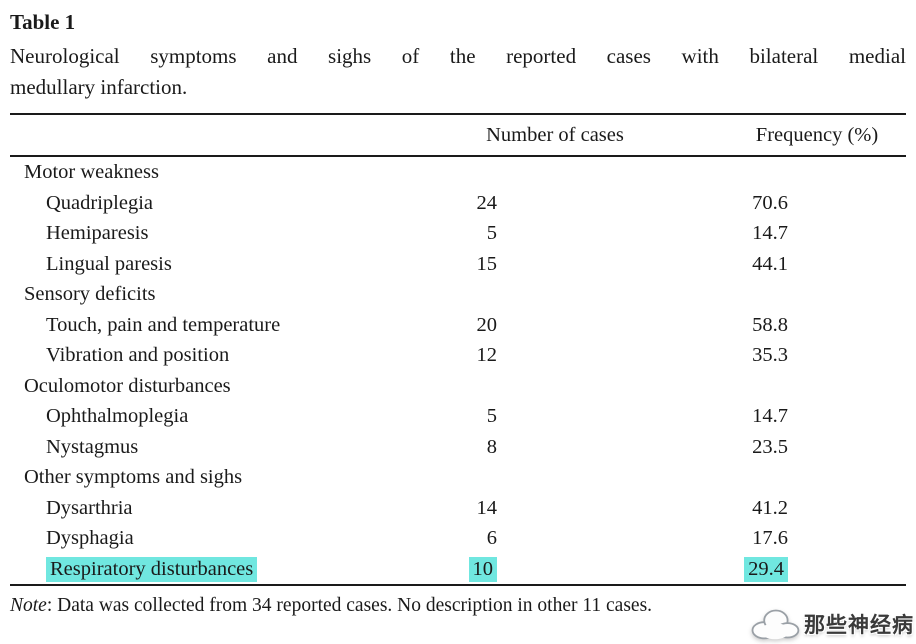  What do you see at coordinates (163, 324) in the screenshot?
I see `row-label: Touch, pain and temperature` at bounding box center [163, 324].